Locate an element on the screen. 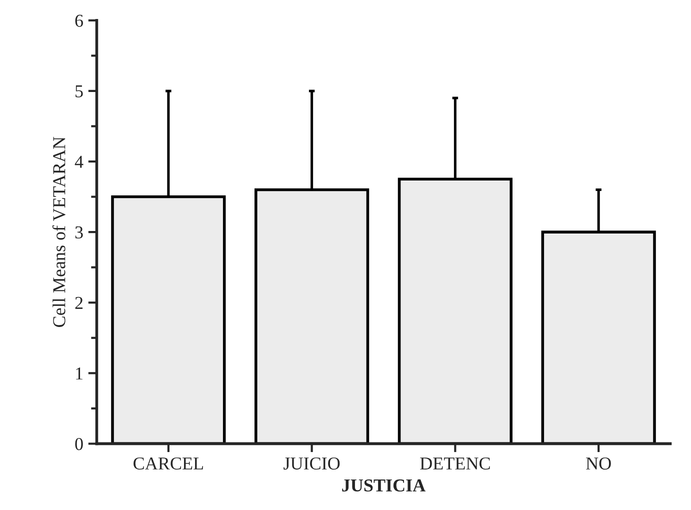 The image size is (691, 510). x-tick-label: DETENC is located at coordinates (455, 463).